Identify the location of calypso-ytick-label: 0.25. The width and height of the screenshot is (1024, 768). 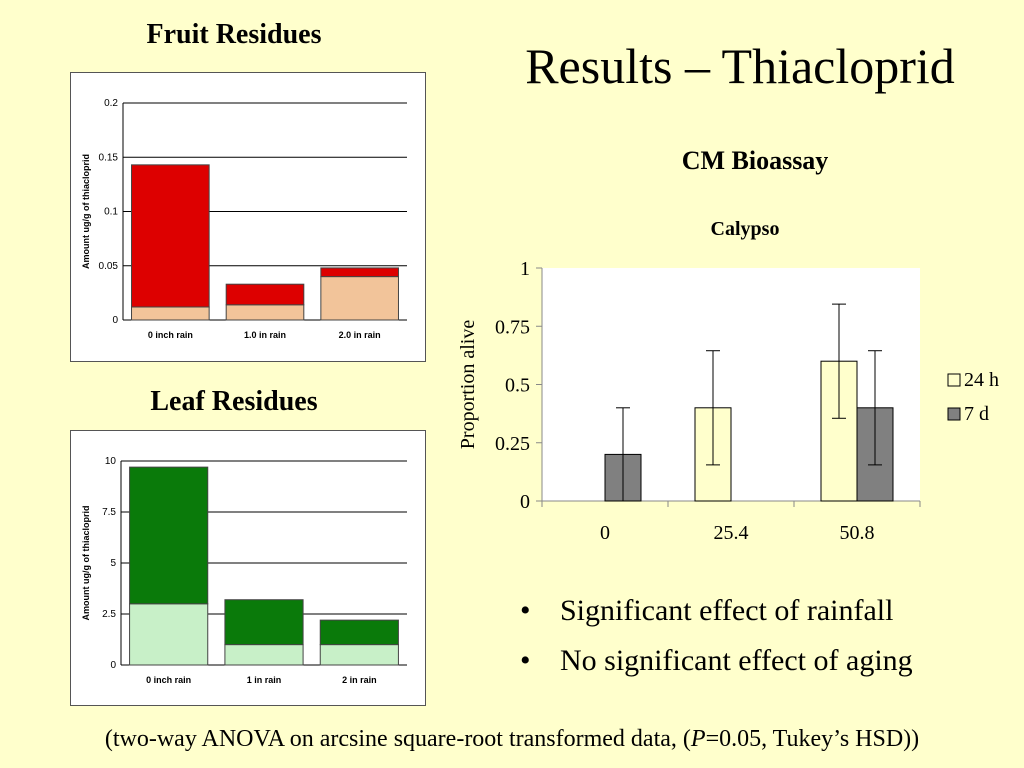
(512, 444).